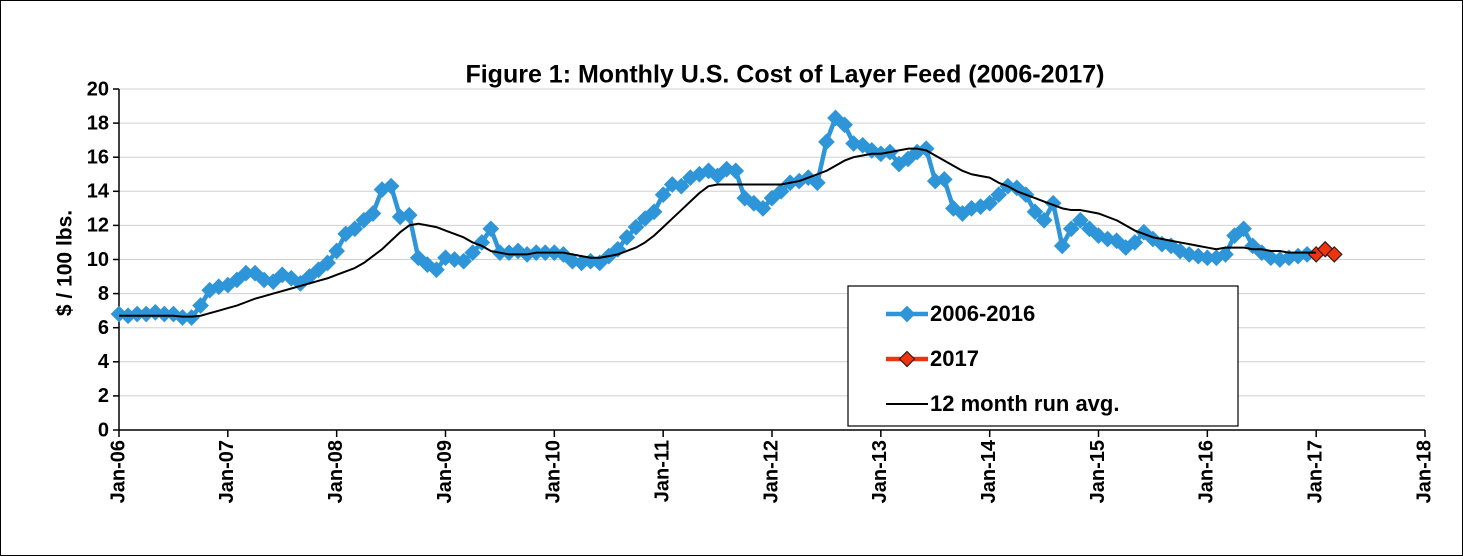 This screenshot has width=1463, height=556. What do you see at coordinates (65, 263) in the screenshot?
I see `y-axis-label: $ / 100 lbs.` at bounding box center [65, 263].